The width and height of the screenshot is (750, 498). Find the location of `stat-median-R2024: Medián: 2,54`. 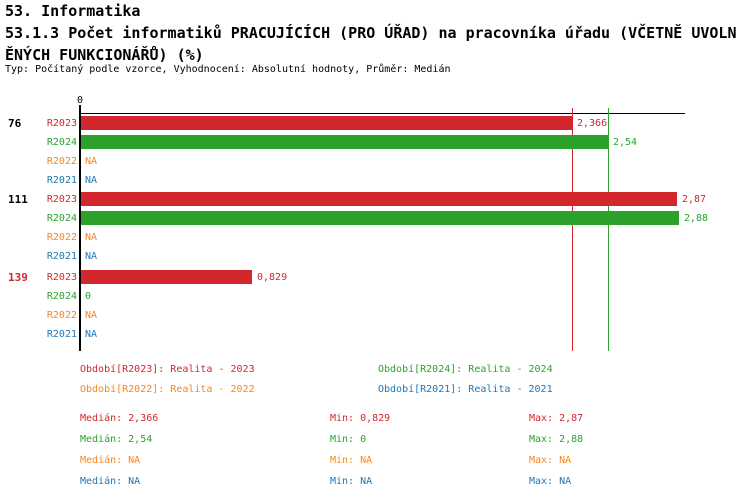

stat-median-R2024: Medián: 2,54 is located at coordinates (116, 439).